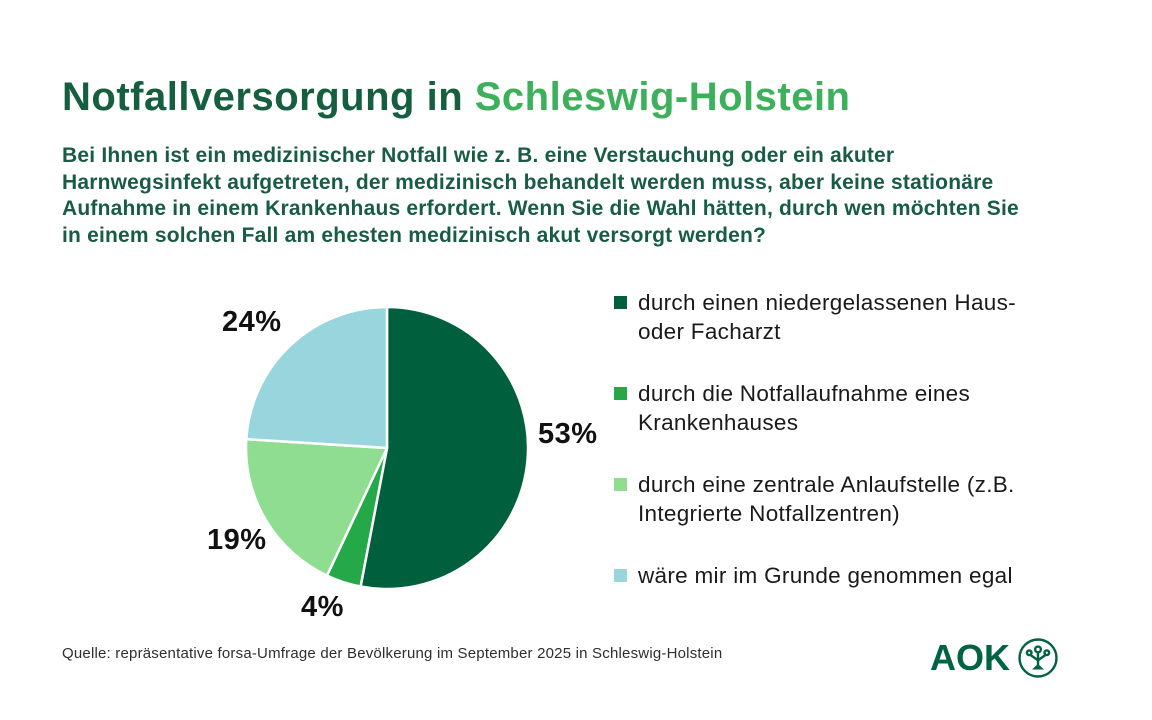 Image resolution: width=1152 pixels, height=720 pixels. What do you see at coordinates (620, 575) in the screenshot?
I see `legend-swatch-light-blue-icon` at bounding box center [620, 575].